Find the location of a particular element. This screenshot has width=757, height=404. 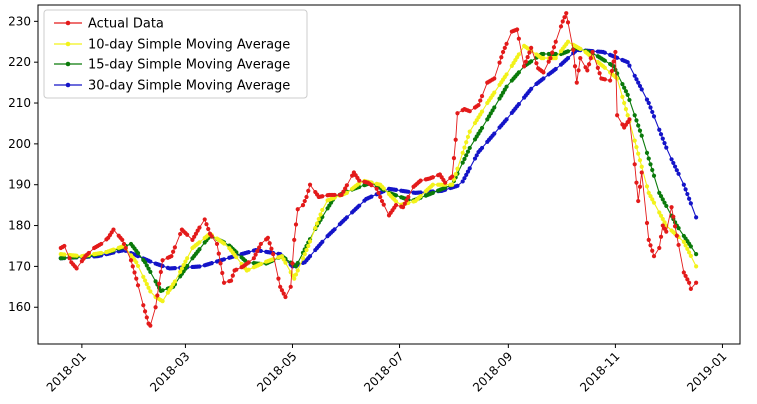

legend-entry-15-day-sma: 15-day Simple Moving Average is located at coordinates (172, 65).